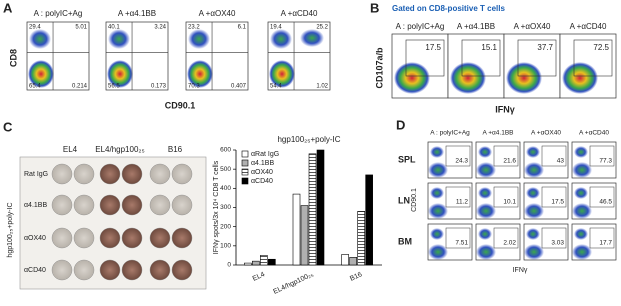 This screenshot has width=621, height=306. Describe the element at coordinates (259, 277) in the screenshot. I see `x-tick-label: EL4` at that location.